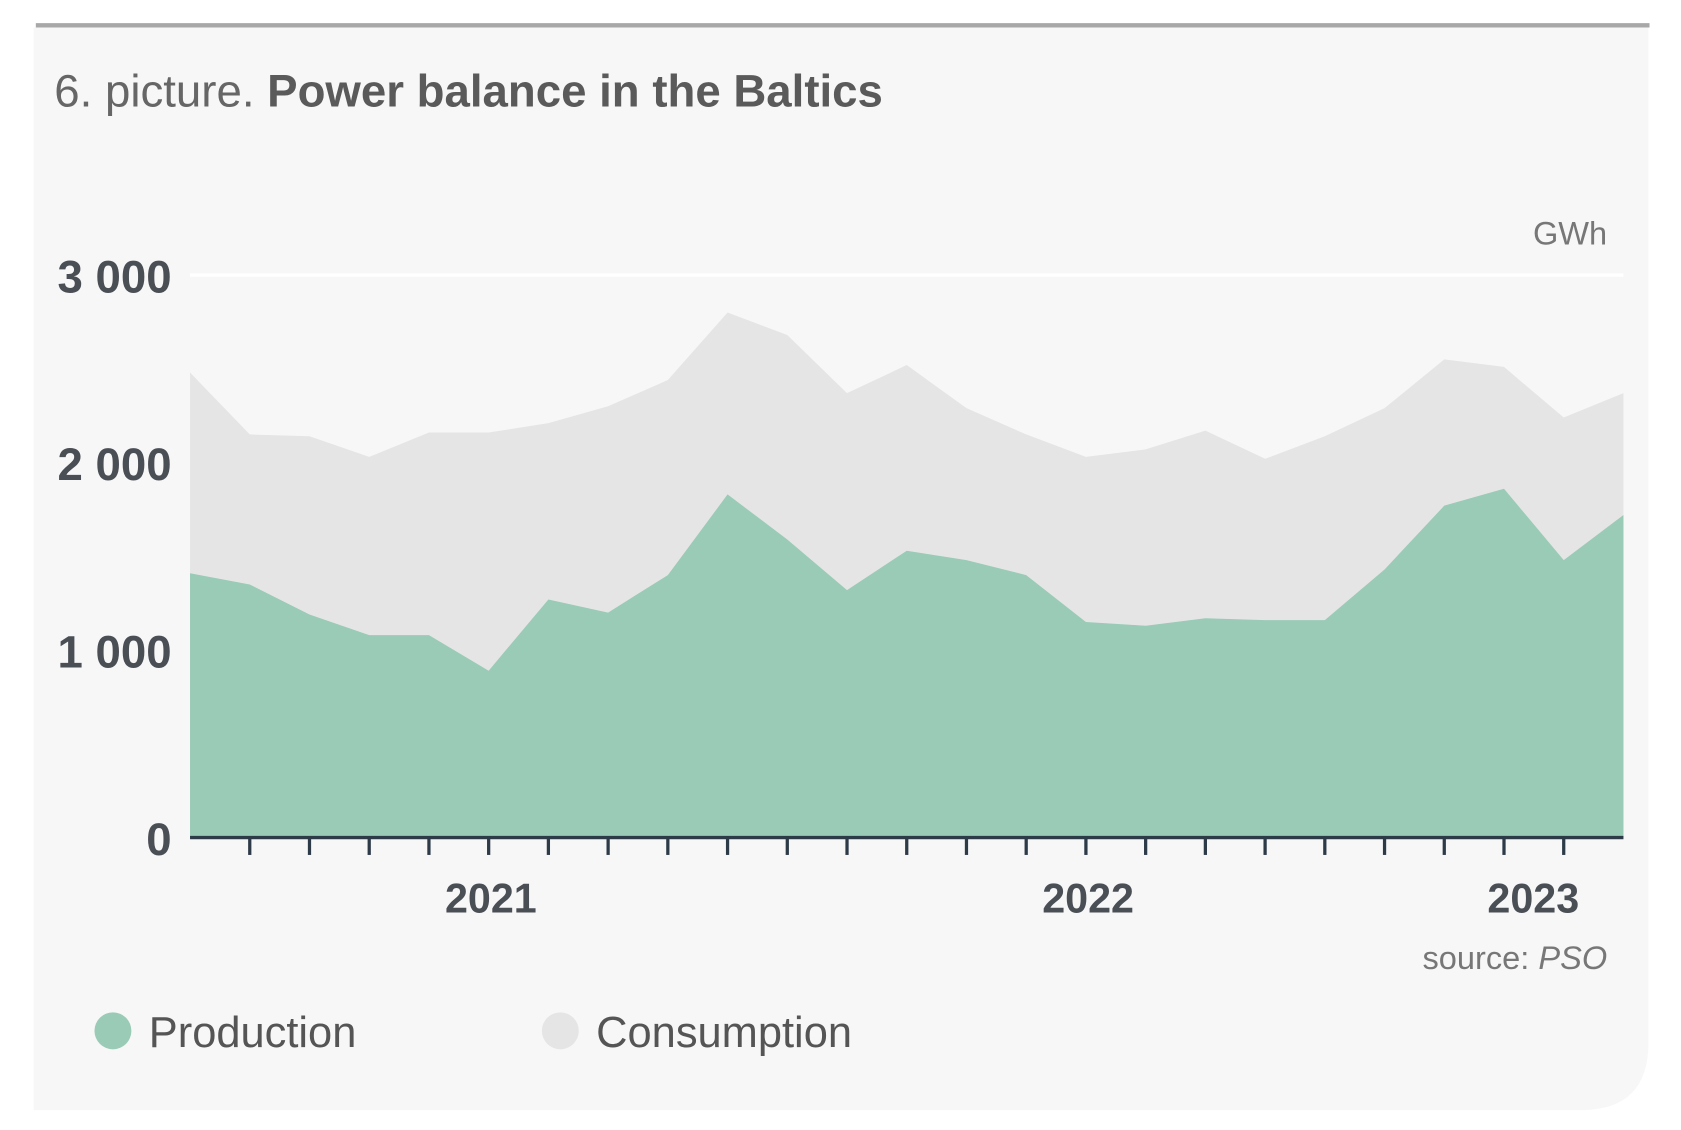 The height and width of the screenshot is (1130, 1681). What do you see at coordinates (253, 1033) in the screenshot?
I see `legend-label: Production` at bounding box center [253, 1033].